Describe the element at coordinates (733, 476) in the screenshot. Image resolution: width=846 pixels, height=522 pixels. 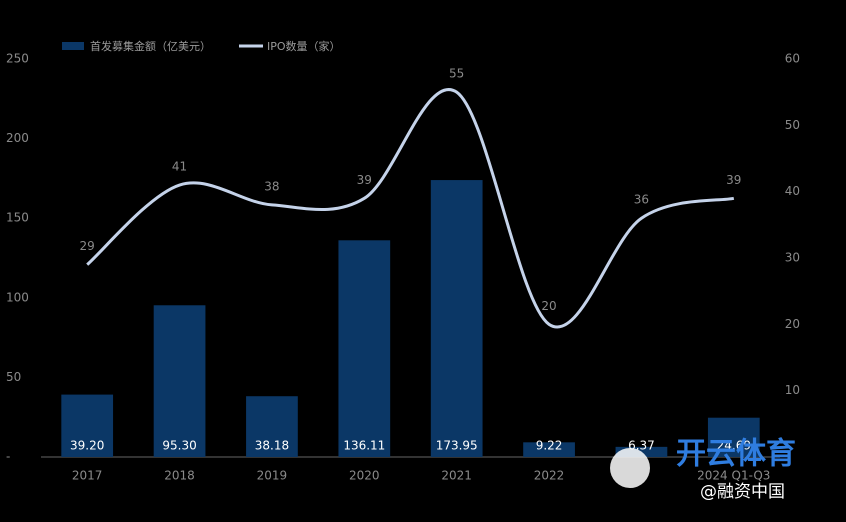
I see `x-tick-label: 2024 Q1-Q3` at that location.